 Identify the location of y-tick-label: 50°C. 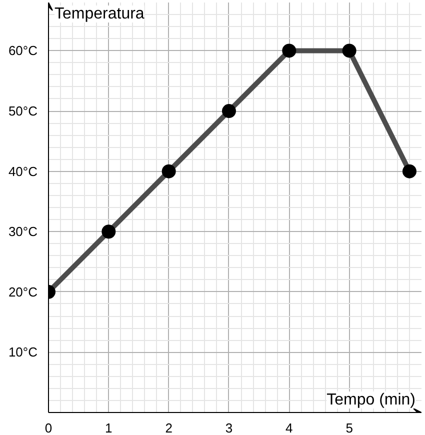
(23, 111).